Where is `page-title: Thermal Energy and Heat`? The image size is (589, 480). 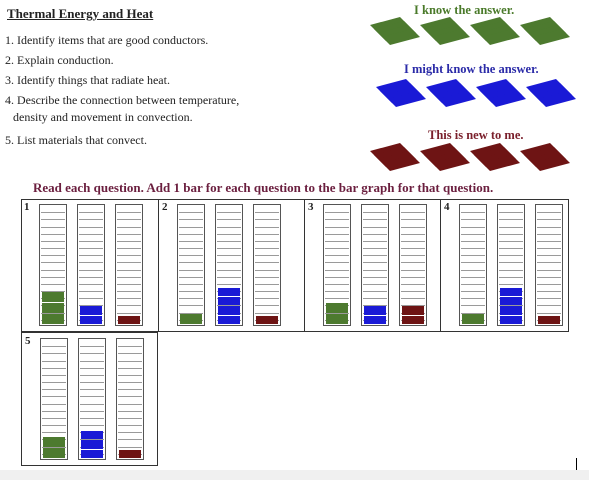
page-title: Thermal Energy and Heat is located at coordinates (80, 13).